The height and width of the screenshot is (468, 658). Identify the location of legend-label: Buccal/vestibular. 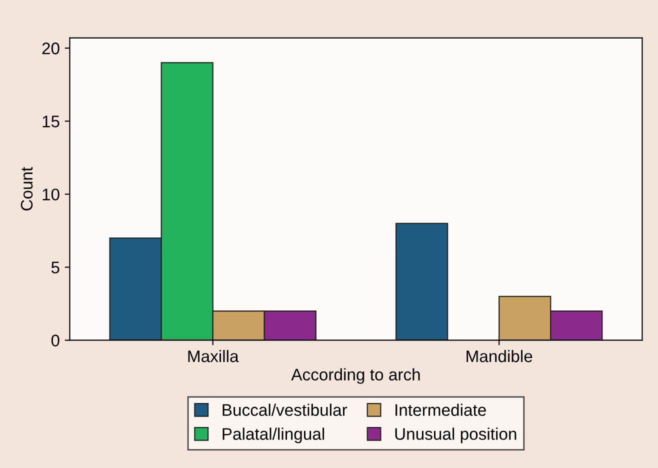
(285, 410).